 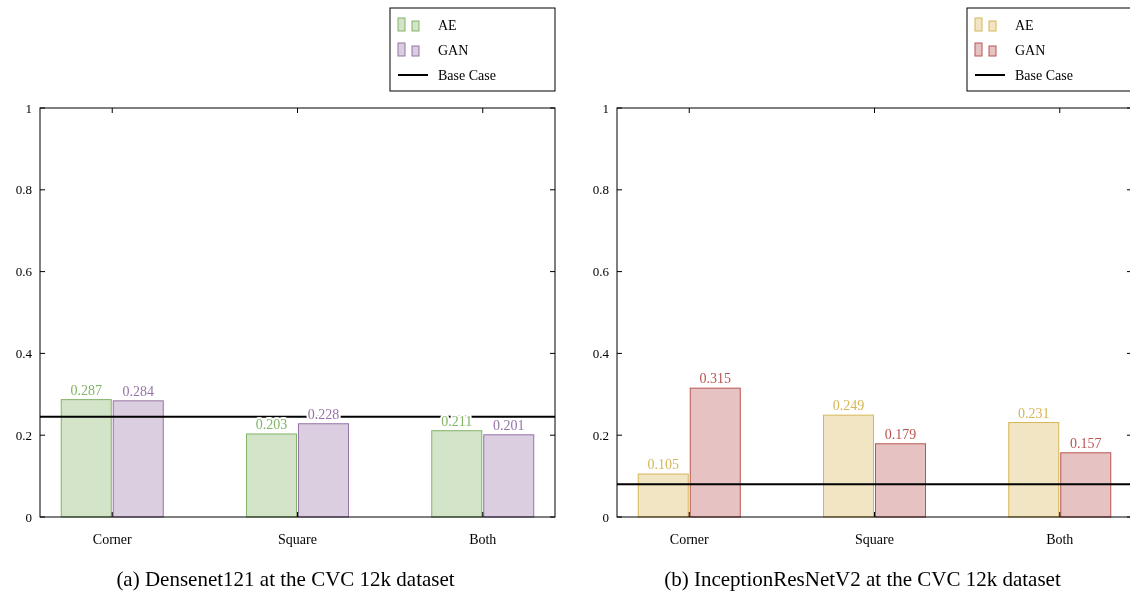 I want to click on data-label: 0.201, so click(x=509, y=425).